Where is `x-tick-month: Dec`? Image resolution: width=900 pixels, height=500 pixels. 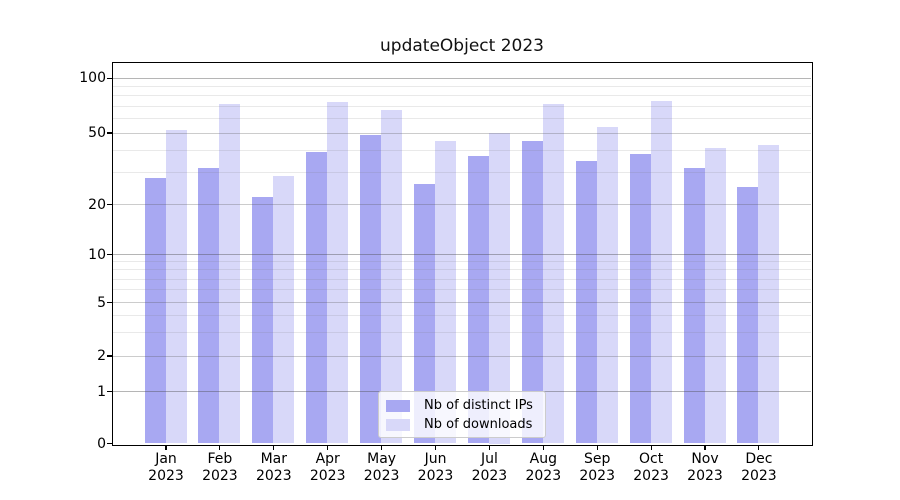
x-tick-month: Dec is located at coordinates (759, 459).